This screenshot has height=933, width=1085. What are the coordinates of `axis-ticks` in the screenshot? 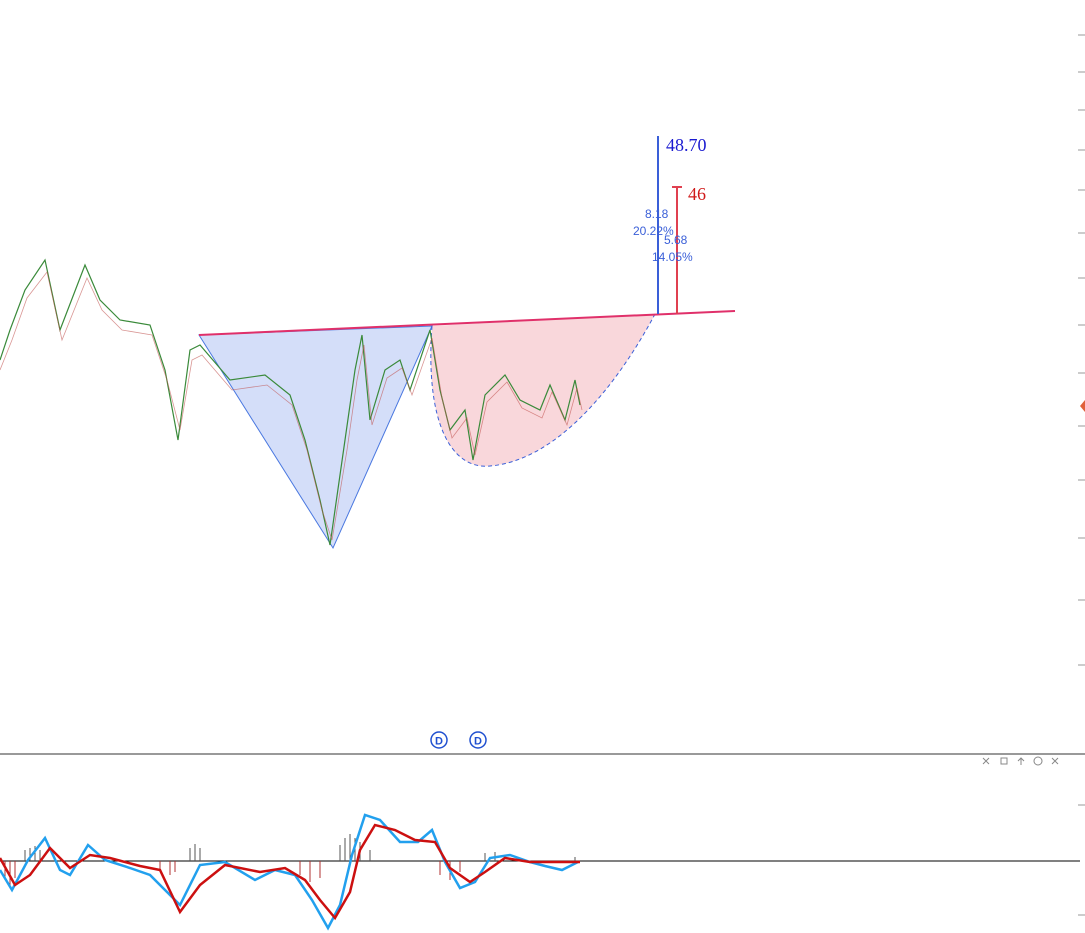 It's located at (1081, 475).